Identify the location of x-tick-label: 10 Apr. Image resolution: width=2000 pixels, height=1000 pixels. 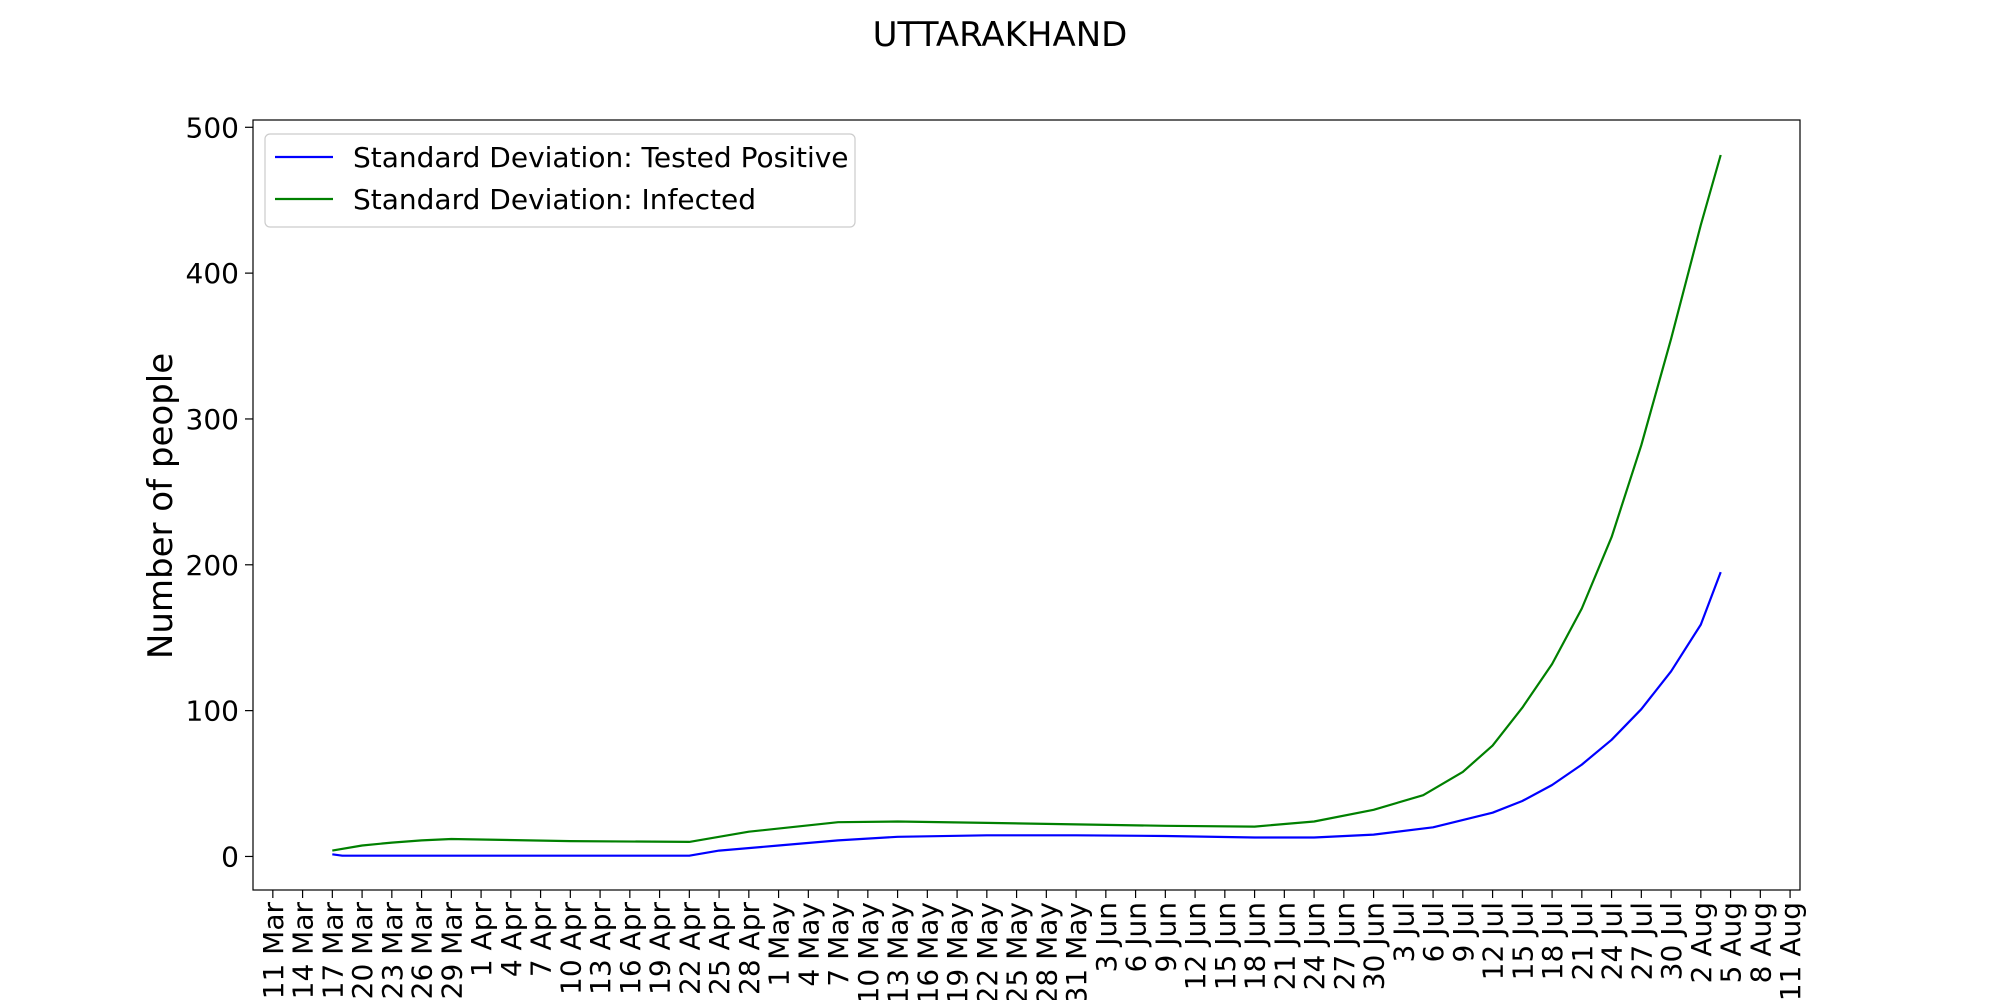
(570, 948).